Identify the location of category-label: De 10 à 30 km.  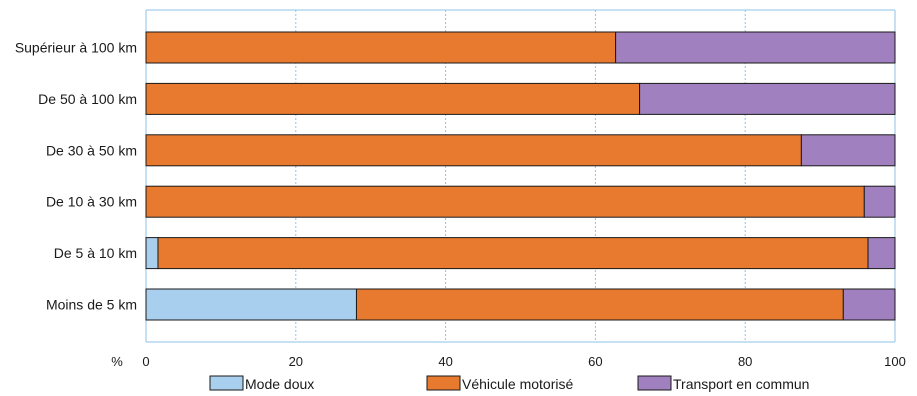
(91, 202).